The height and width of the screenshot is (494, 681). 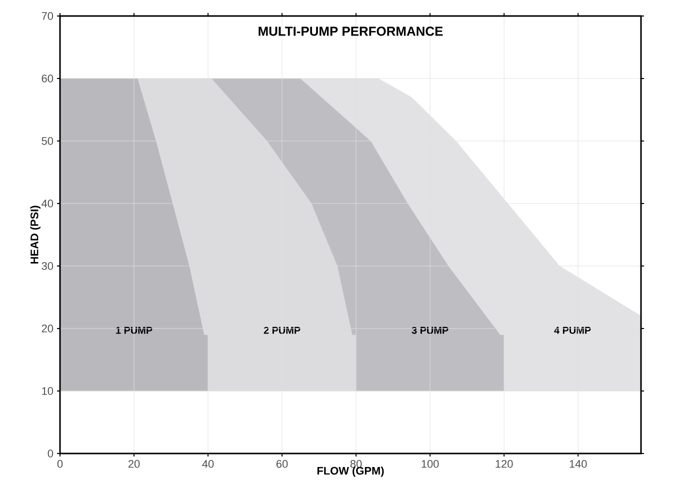 I want to click on series-label: 1 PUMP, so click(x=134, y=330).